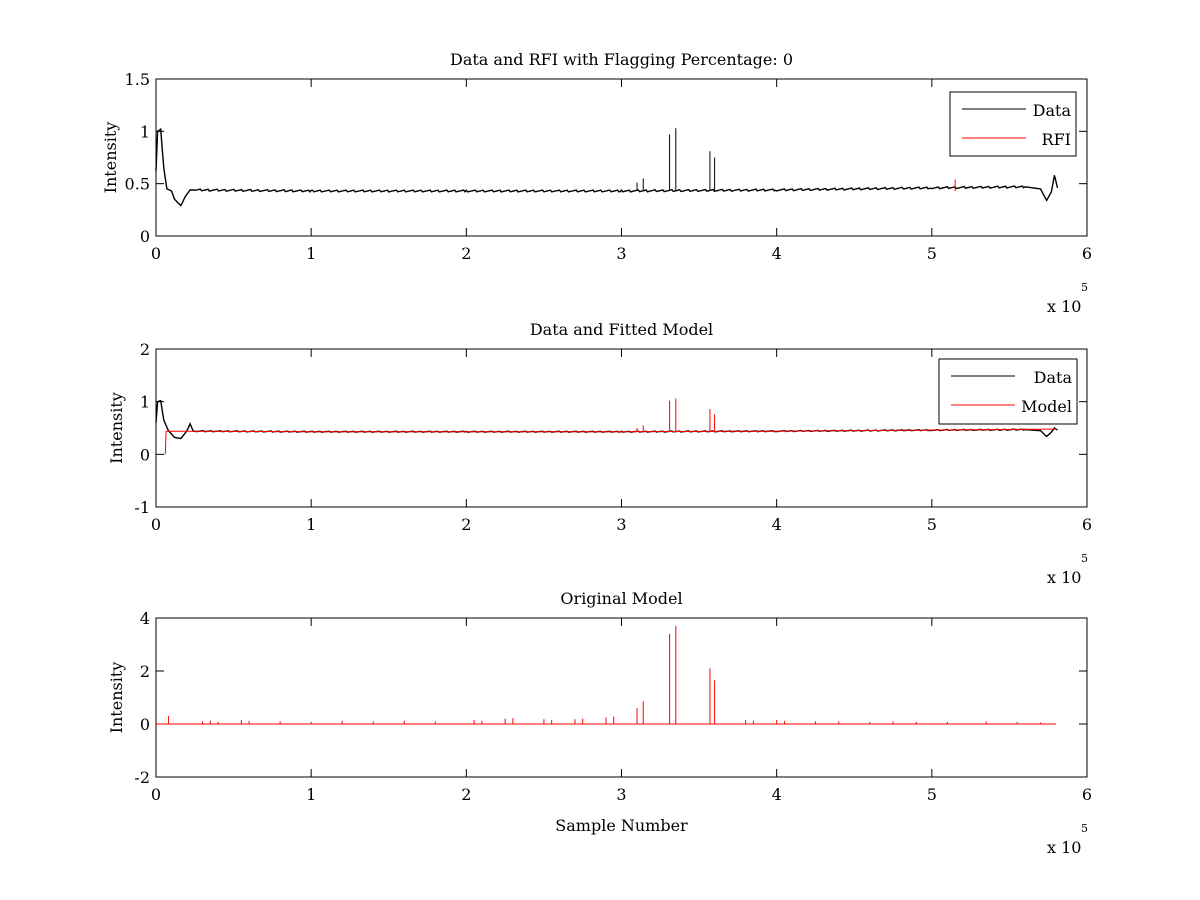 This screenshot has width=1200, height=900. I want to click on legend-label: Model, so click(1046, 406).